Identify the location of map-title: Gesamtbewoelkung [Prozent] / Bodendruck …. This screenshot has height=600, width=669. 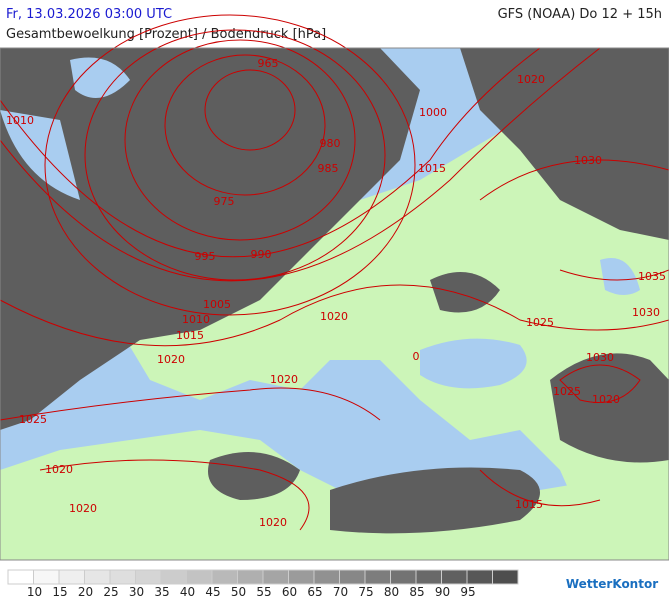
(166, 34).